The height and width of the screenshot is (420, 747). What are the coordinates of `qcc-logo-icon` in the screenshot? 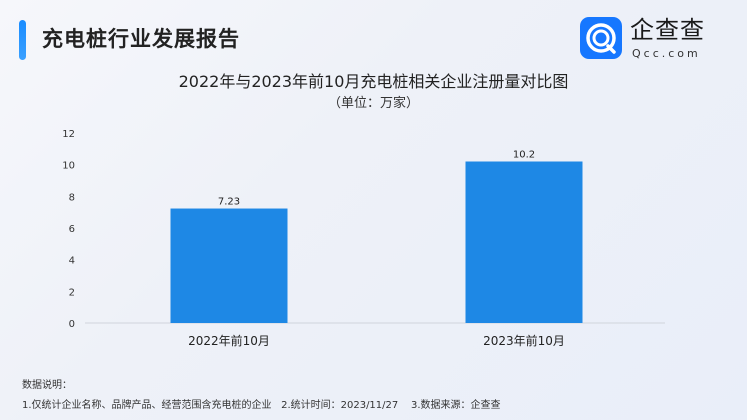 It's located at (601, 38).